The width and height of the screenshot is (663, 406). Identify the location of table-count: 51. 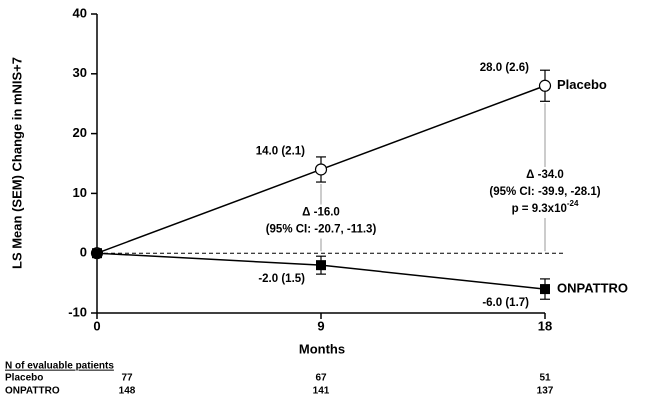
(545, 378).